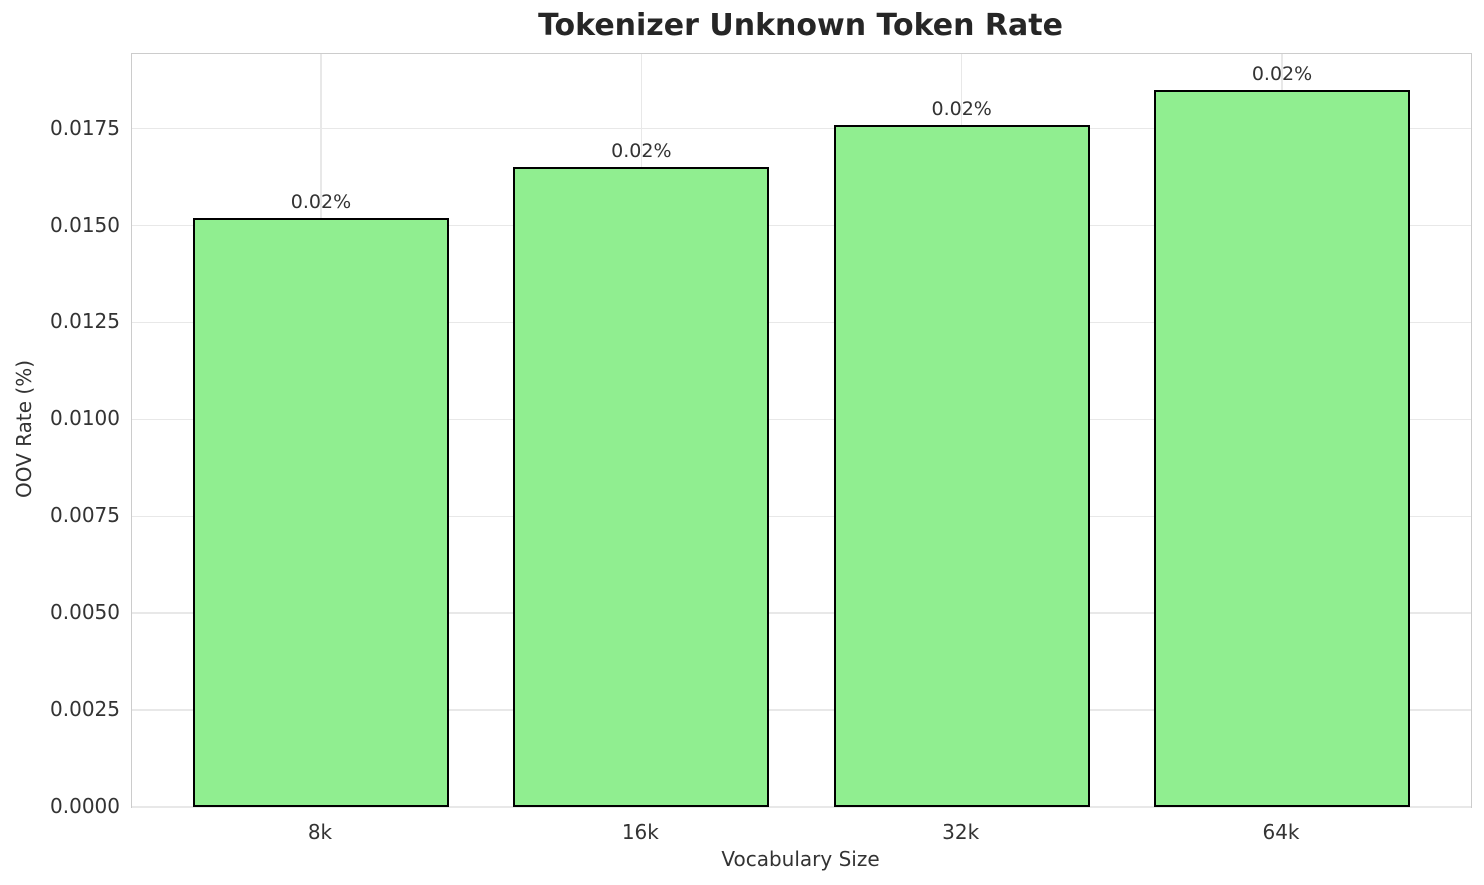 This screenshot has width=1484, height=885. Describe the element at coordinates (641, 487) in the screenshot. I see `bar-16k` at that location.